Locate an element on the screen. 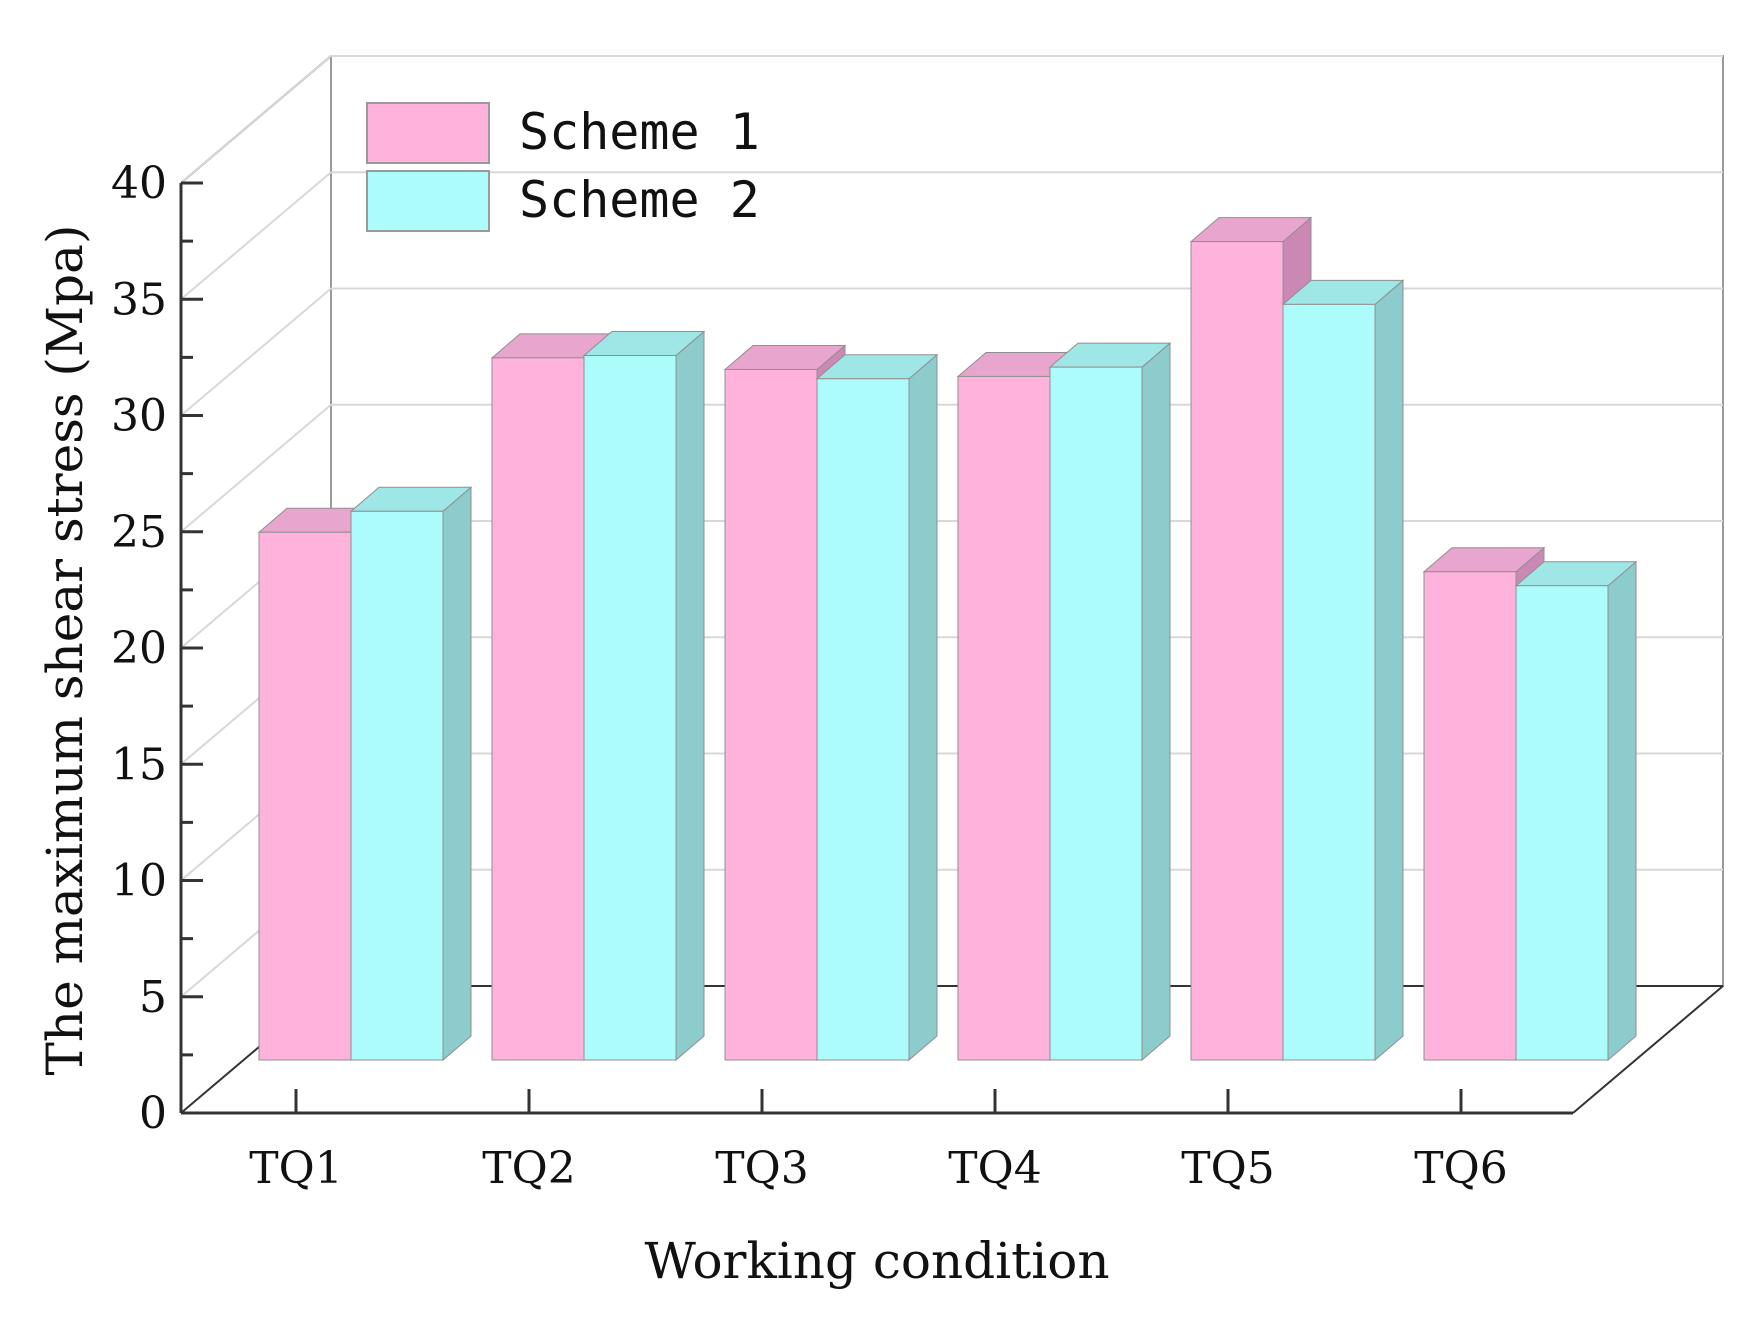 The height and width of the screenshot is (1323, 1755). x-tick-label: TQ3 is located at coordinates (761, 1168).